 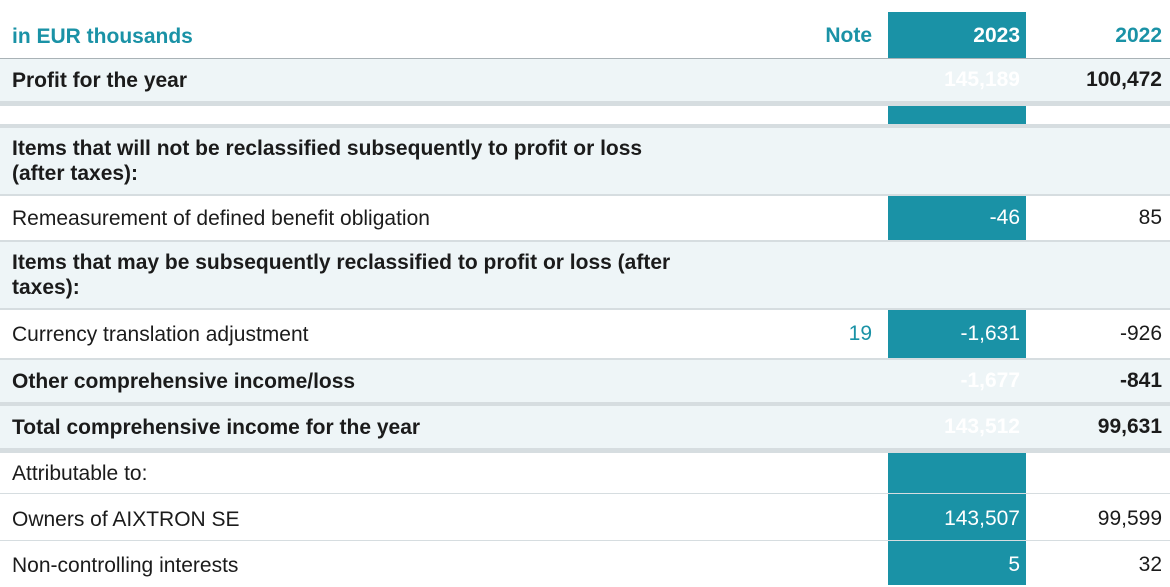 What do you see at coordinates (100, 80) in the screenshot?
I see `row-label: Profit for the year` at bounding box center [100, 80].